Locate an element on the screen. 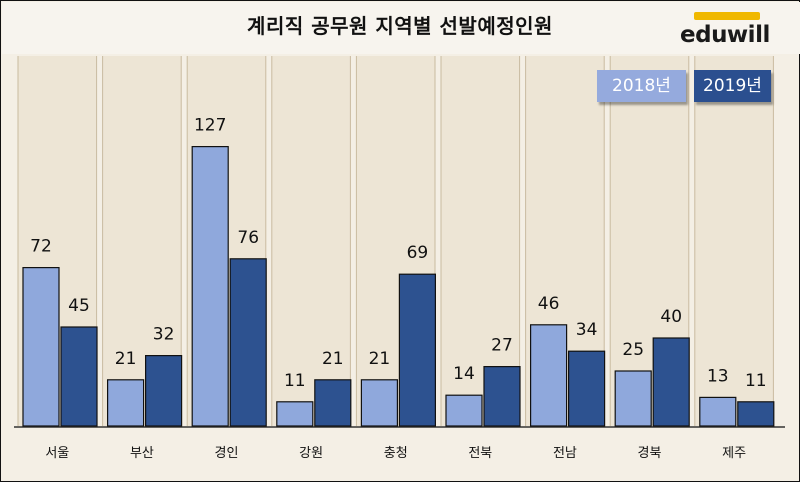 The height and width of the screenshot is (482, 800). data-label-2018: 127 is located at coordinates (210, 126).